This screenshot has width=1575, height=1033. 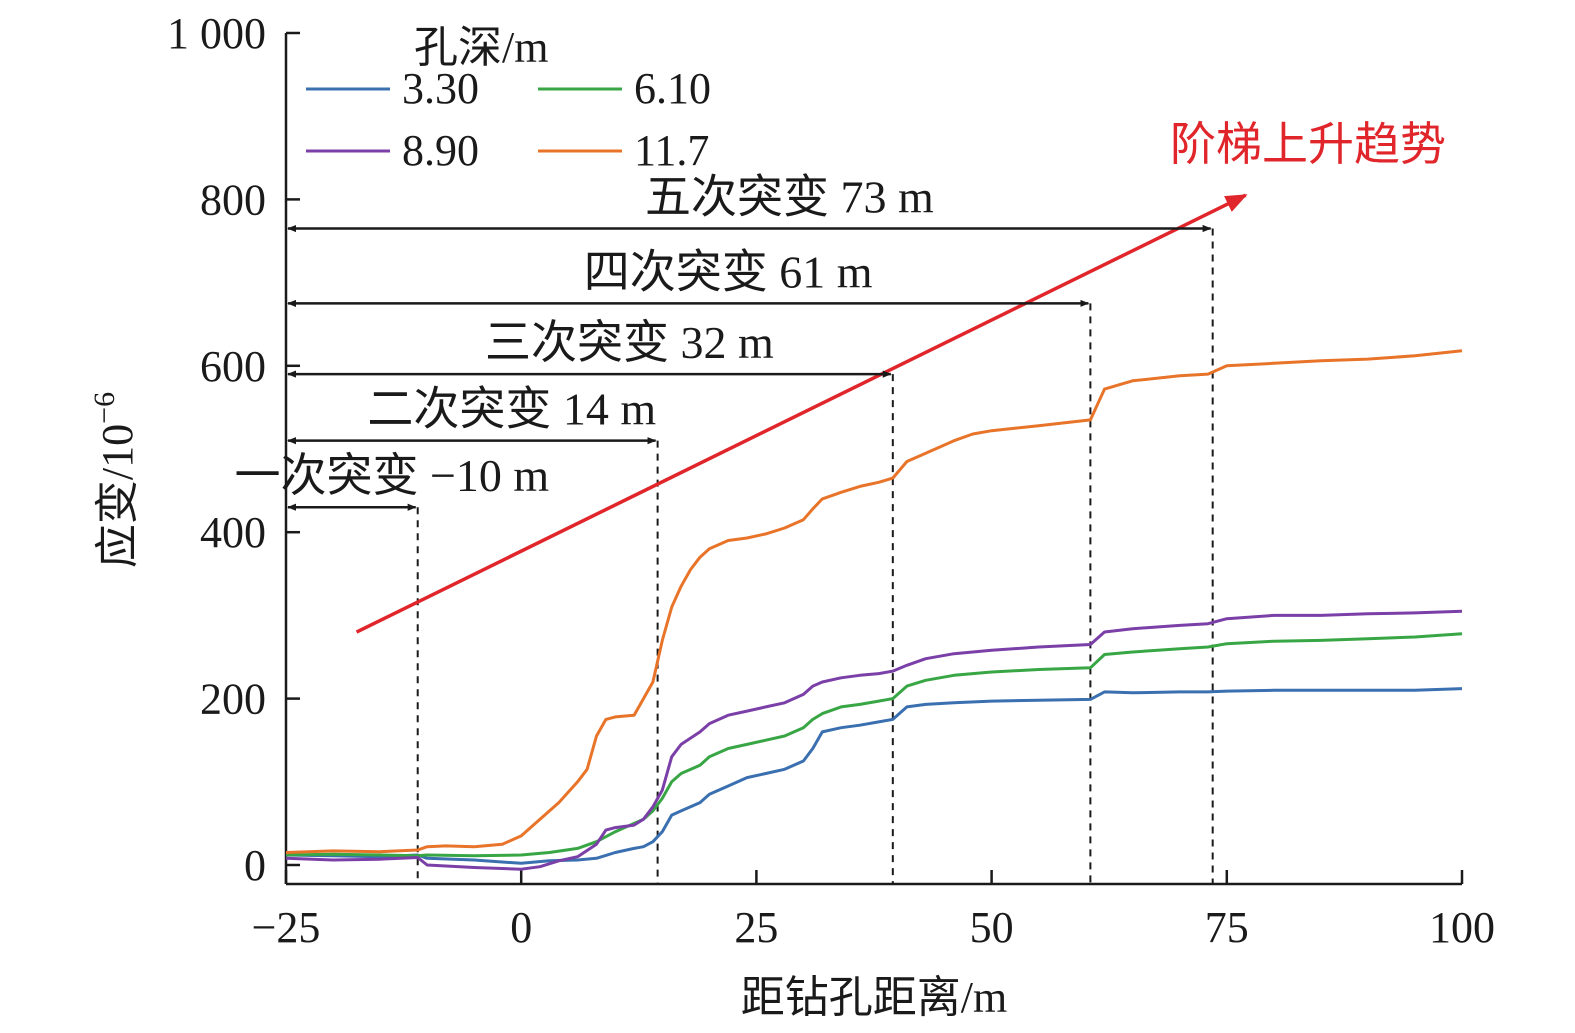 What do you see at coordinates (233, 532) in the screenshot?
I see `y-tick-label: 400` at bounding box center [233, 532].